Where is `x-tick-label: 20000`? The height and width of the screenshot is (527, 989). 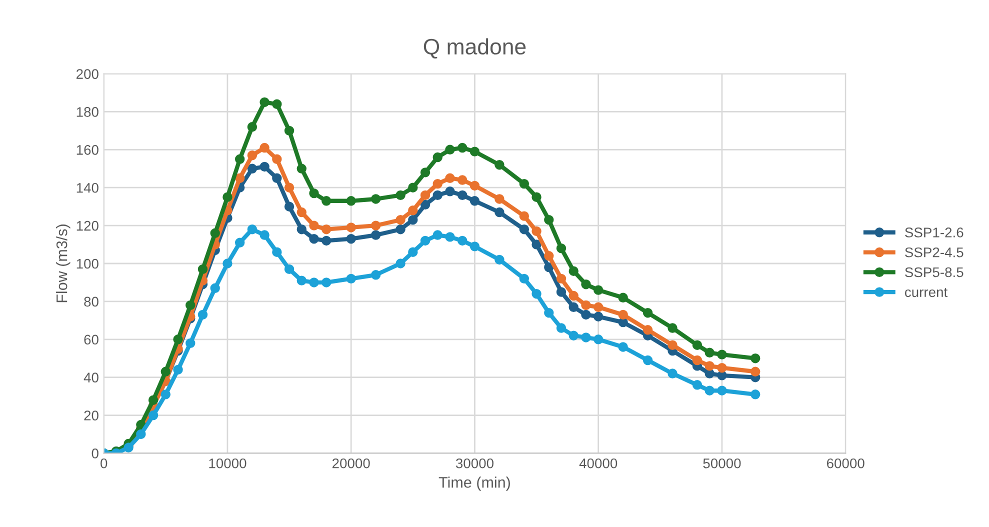
x-tick-label: 20000 is located at coordinates (351, 463).